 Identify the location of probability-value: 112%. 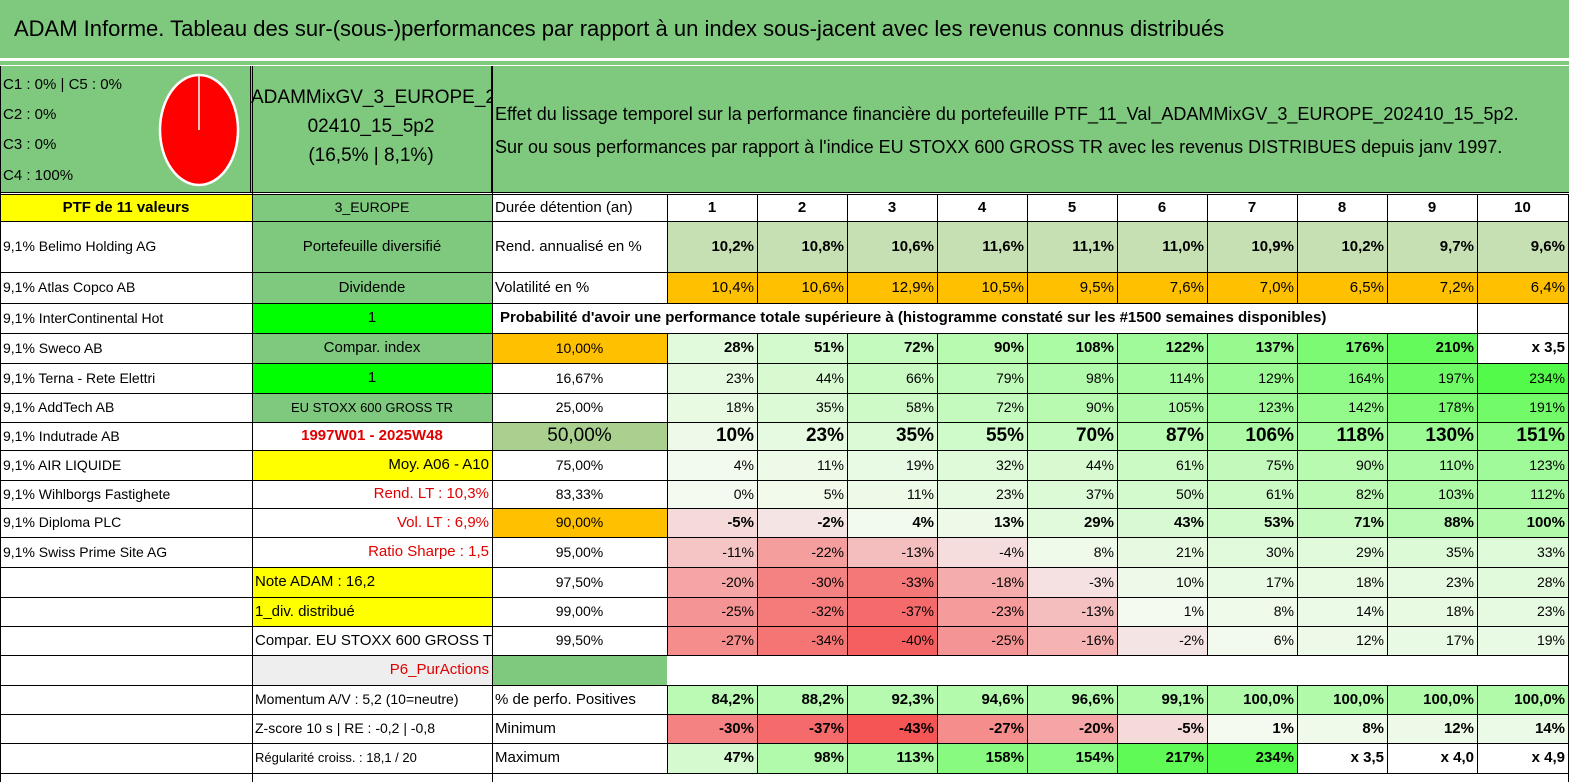
(1522, 494).